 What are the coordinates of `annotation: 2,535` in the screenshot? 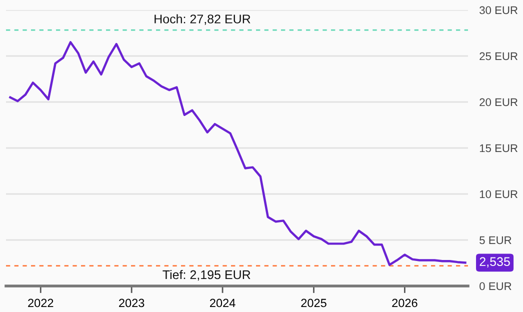 It's located at (495, 262).